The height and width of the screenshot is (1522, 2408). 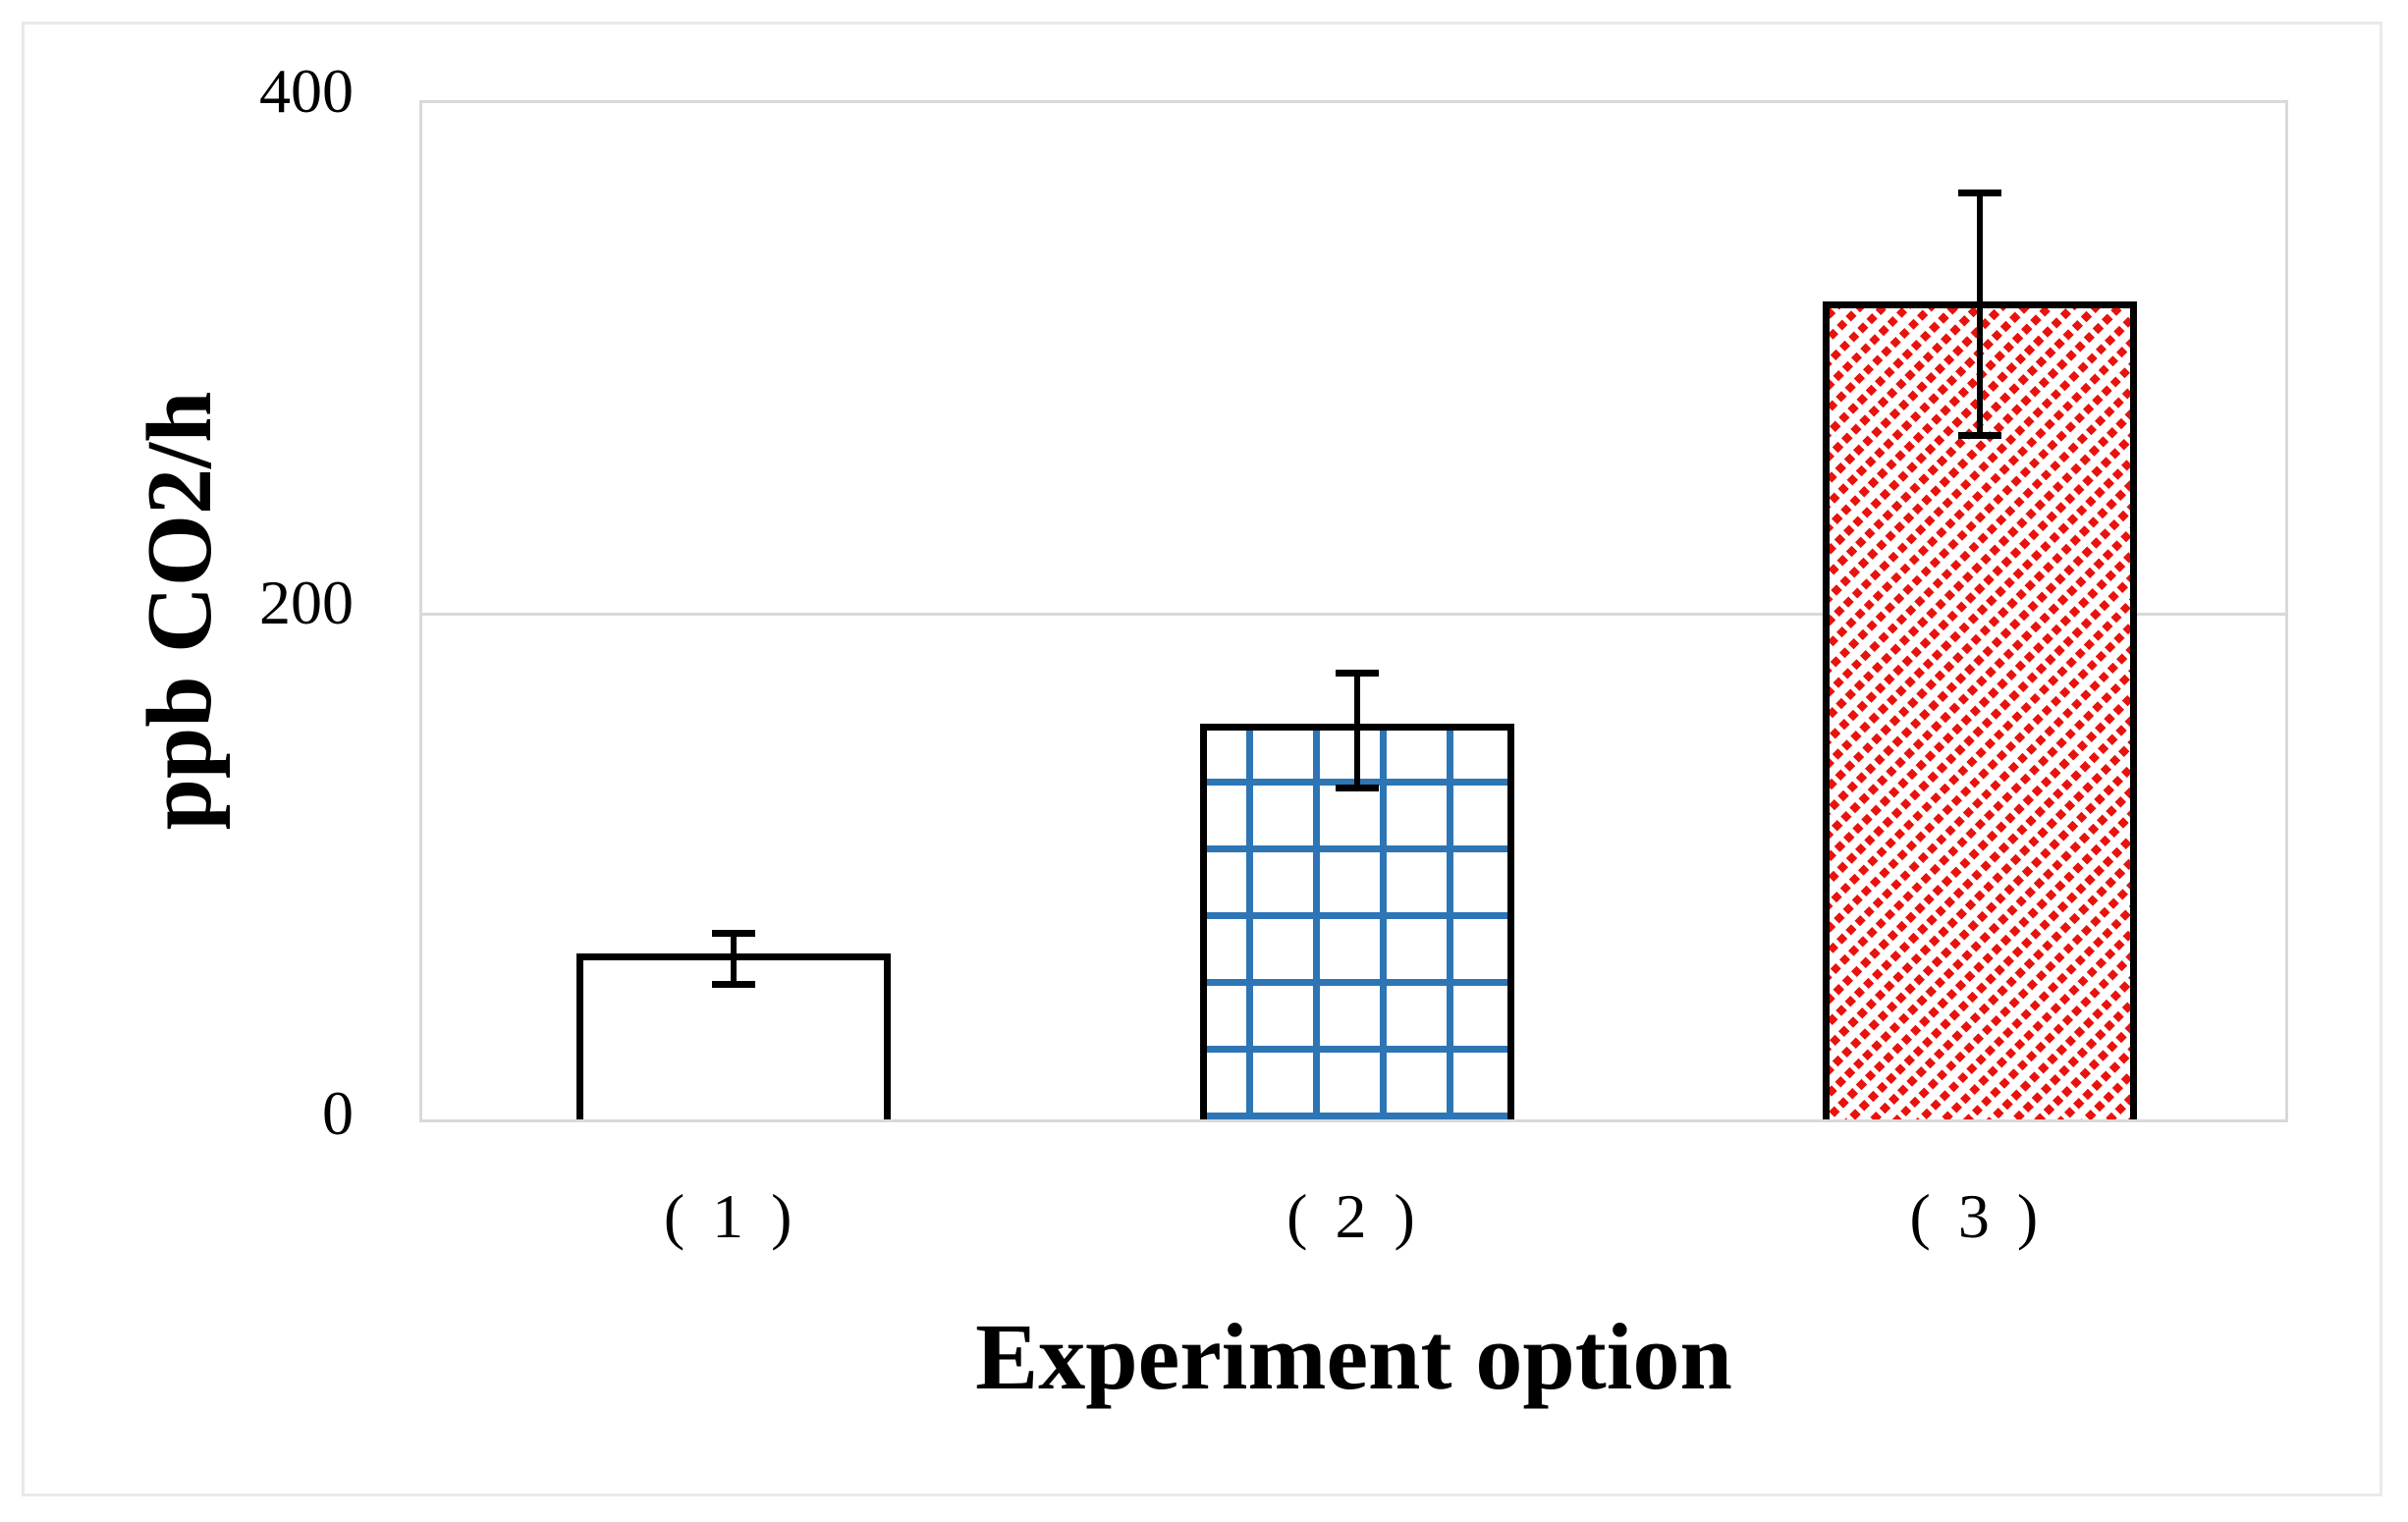 I want to click on y-tick-label-0: 0, so click(x=338, y=1113).